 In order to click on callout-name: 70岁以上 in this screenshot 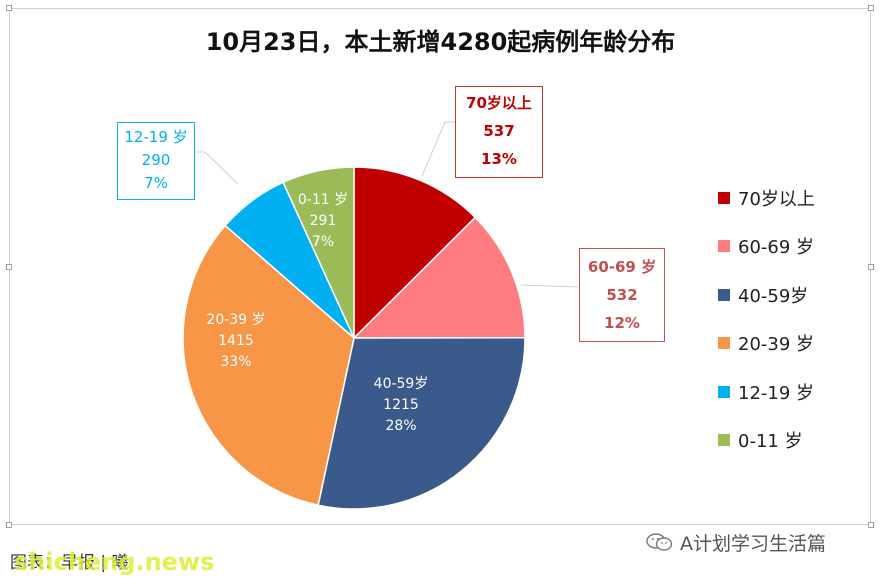, I will do `click(499, 103)`.